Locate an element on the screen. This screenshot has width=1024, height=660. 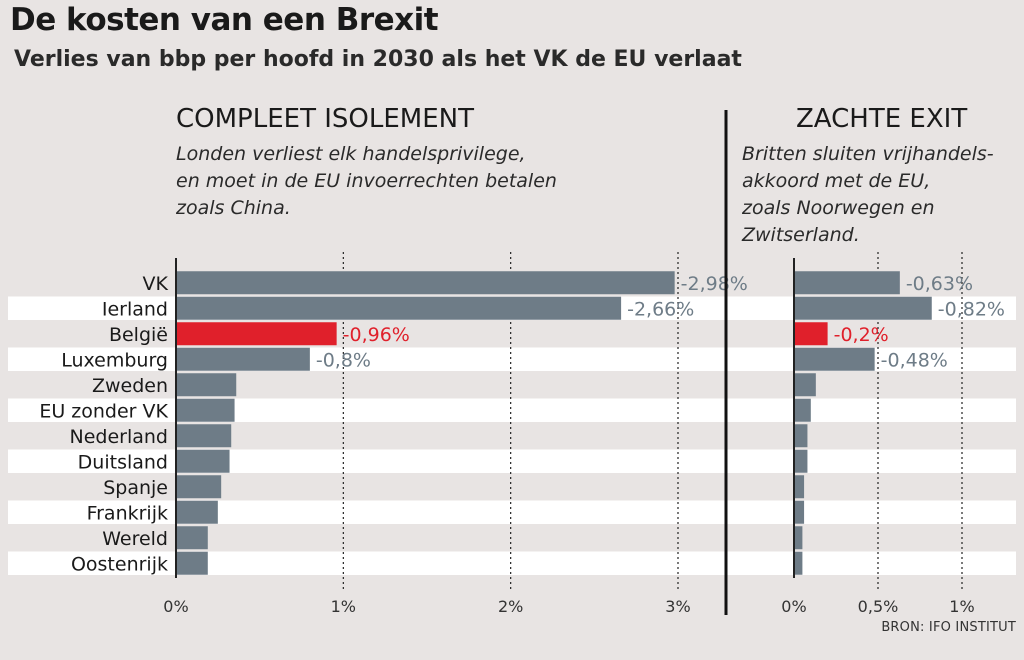
data-label: -2,98% is located at coordinates (714, 284).